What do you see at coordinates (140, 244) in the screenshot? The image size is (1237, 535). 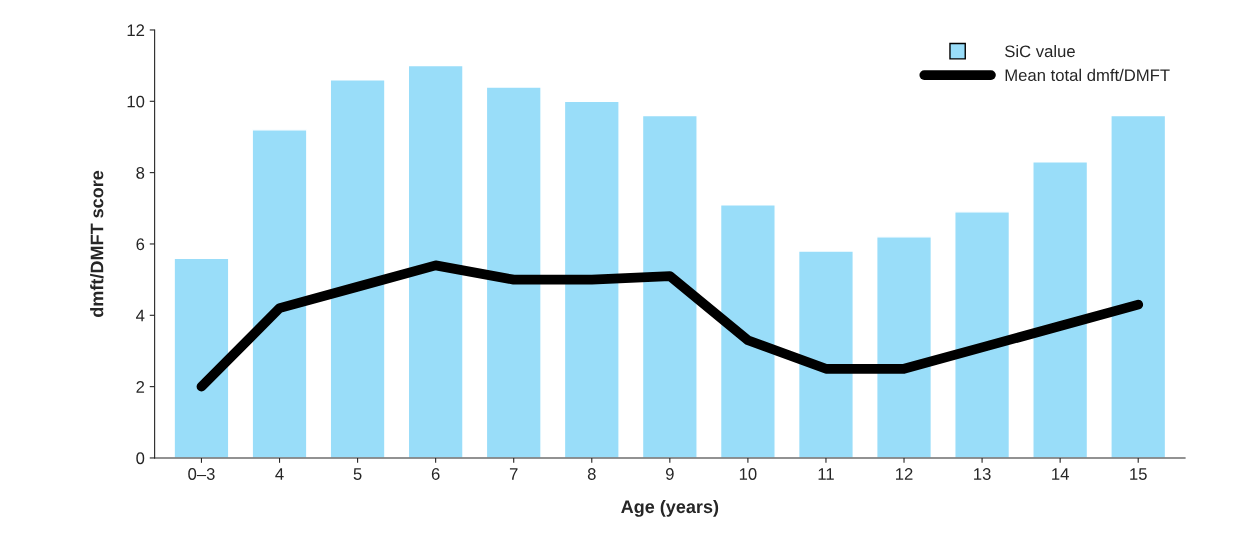 I see `y-tick-label: 6` at bounding box center [140, 244].